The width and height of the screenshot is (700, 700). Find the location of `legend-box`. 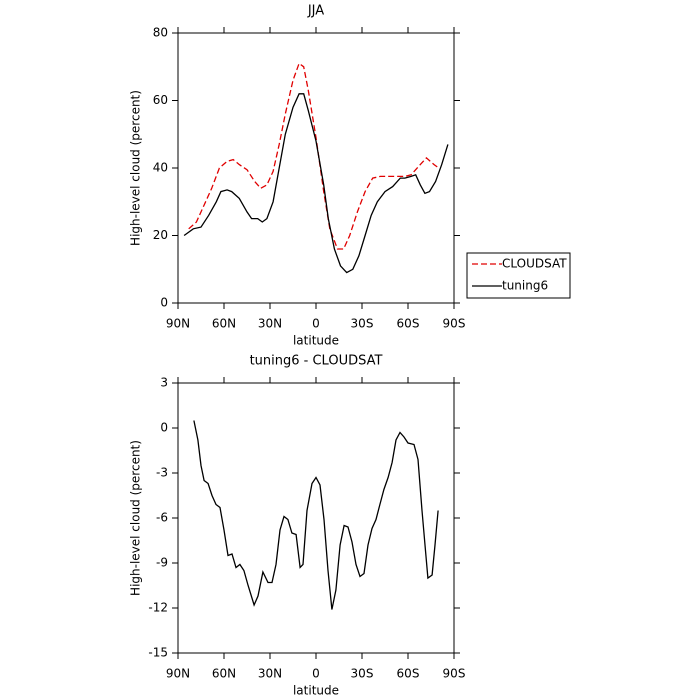

legend-box is located at coordinates (518, 275).